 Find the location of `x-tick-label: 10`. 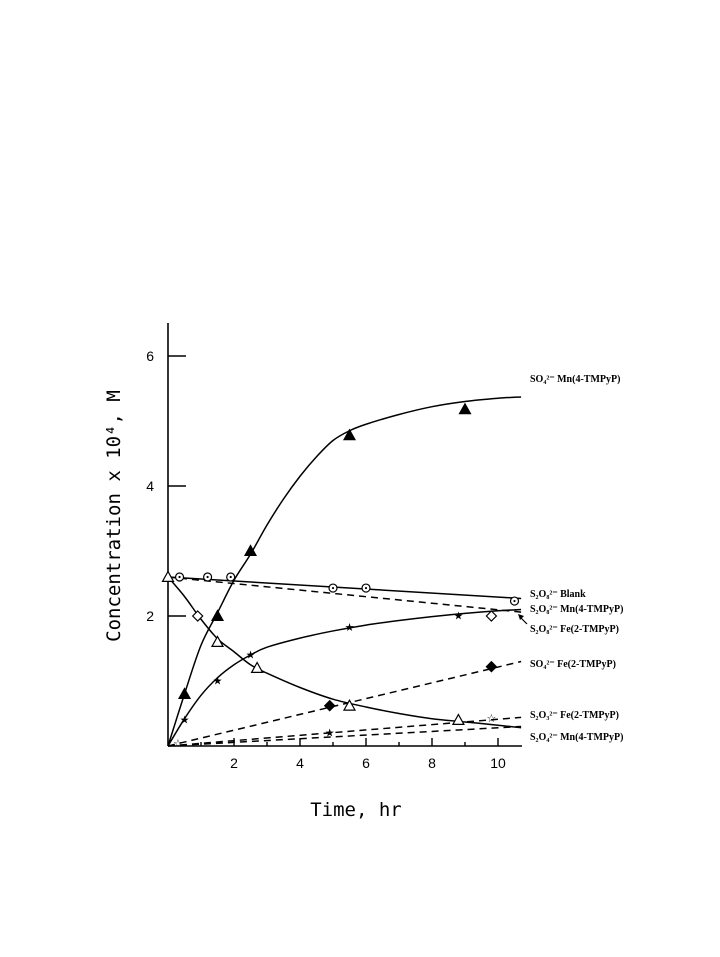

x-tick-label: 10 is located at coordinates (498, 763).